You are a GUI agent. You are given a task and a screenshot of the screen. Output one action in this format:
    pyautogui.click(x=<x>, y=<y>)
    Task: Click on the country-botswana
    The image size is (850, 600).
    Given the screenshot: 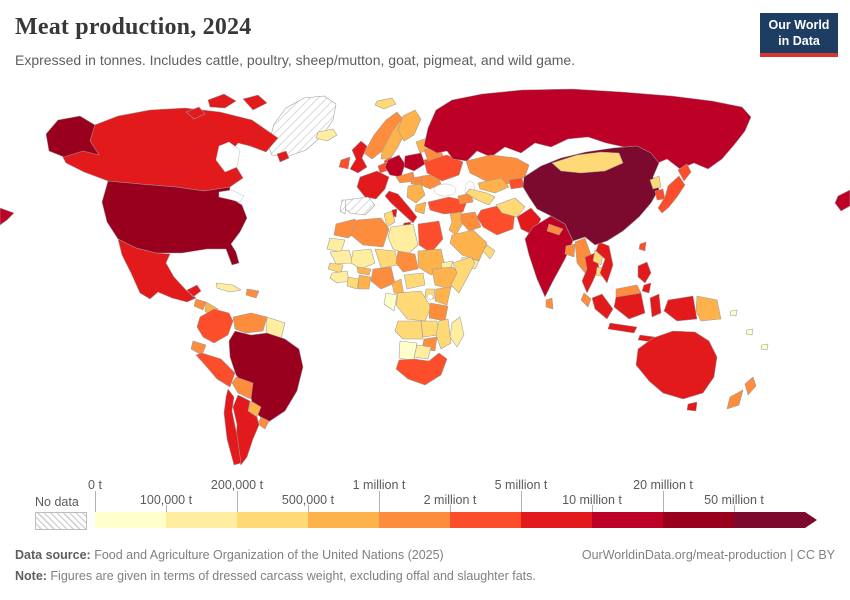 What is the action you would take?
    pyautogui.click(x=422, y=352)
    